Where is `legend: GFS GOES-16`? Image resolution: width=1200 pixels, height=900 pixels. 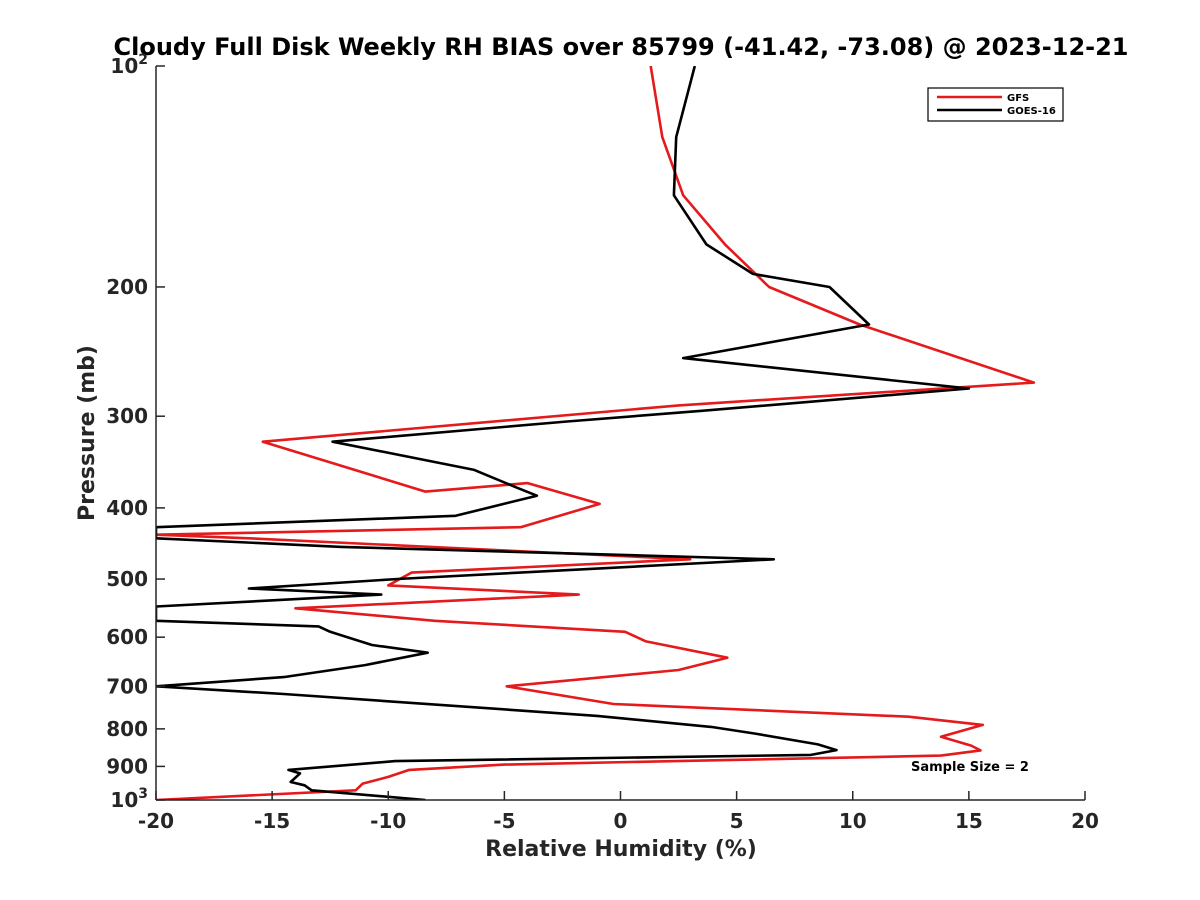
legend: GFS GOES-16 is located at coordinates (995, 104).